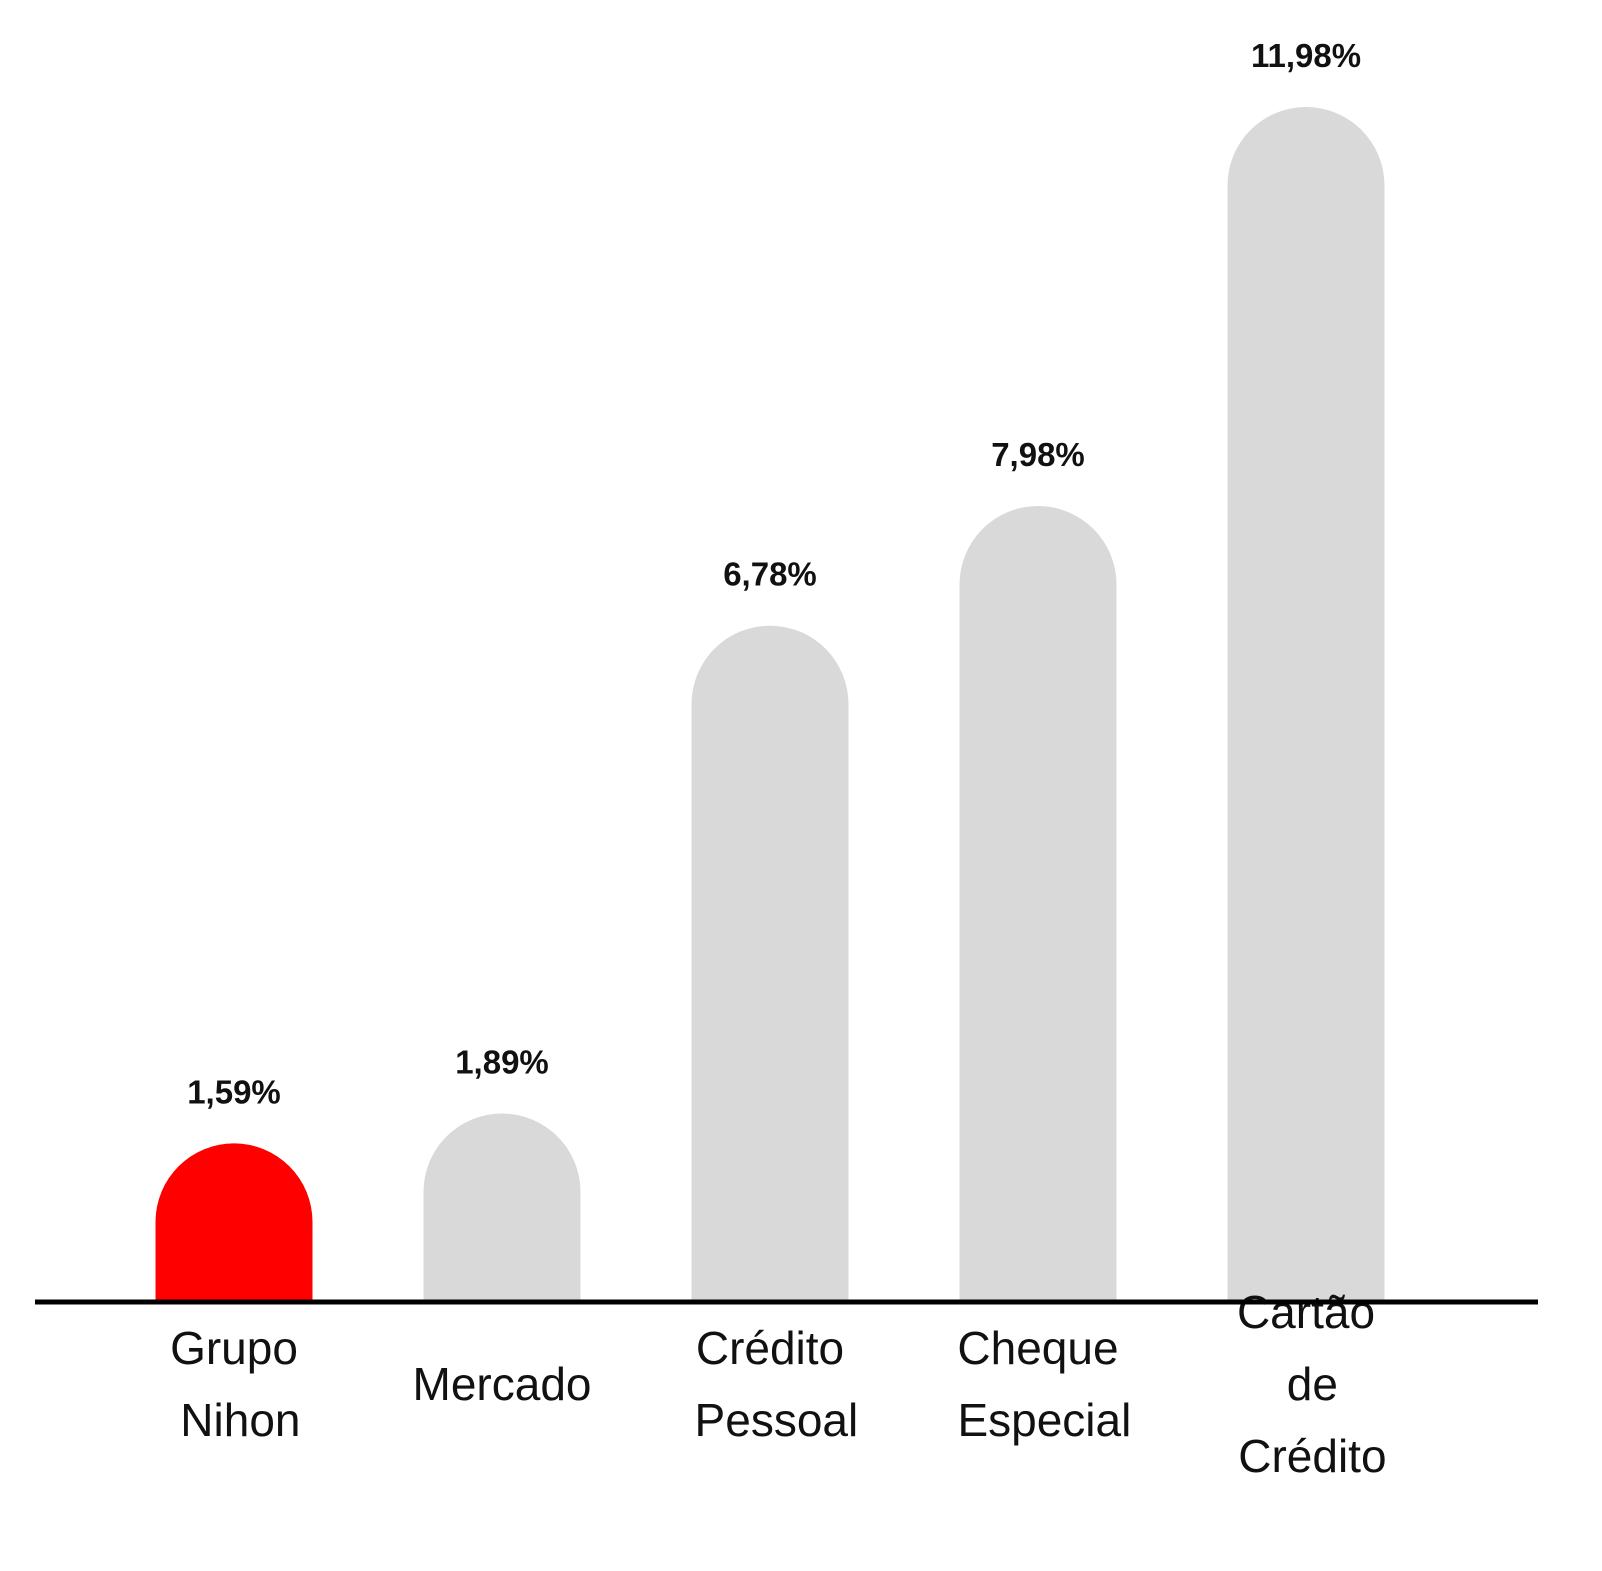  I want to click on label-line: de, so click(1306, 1384).